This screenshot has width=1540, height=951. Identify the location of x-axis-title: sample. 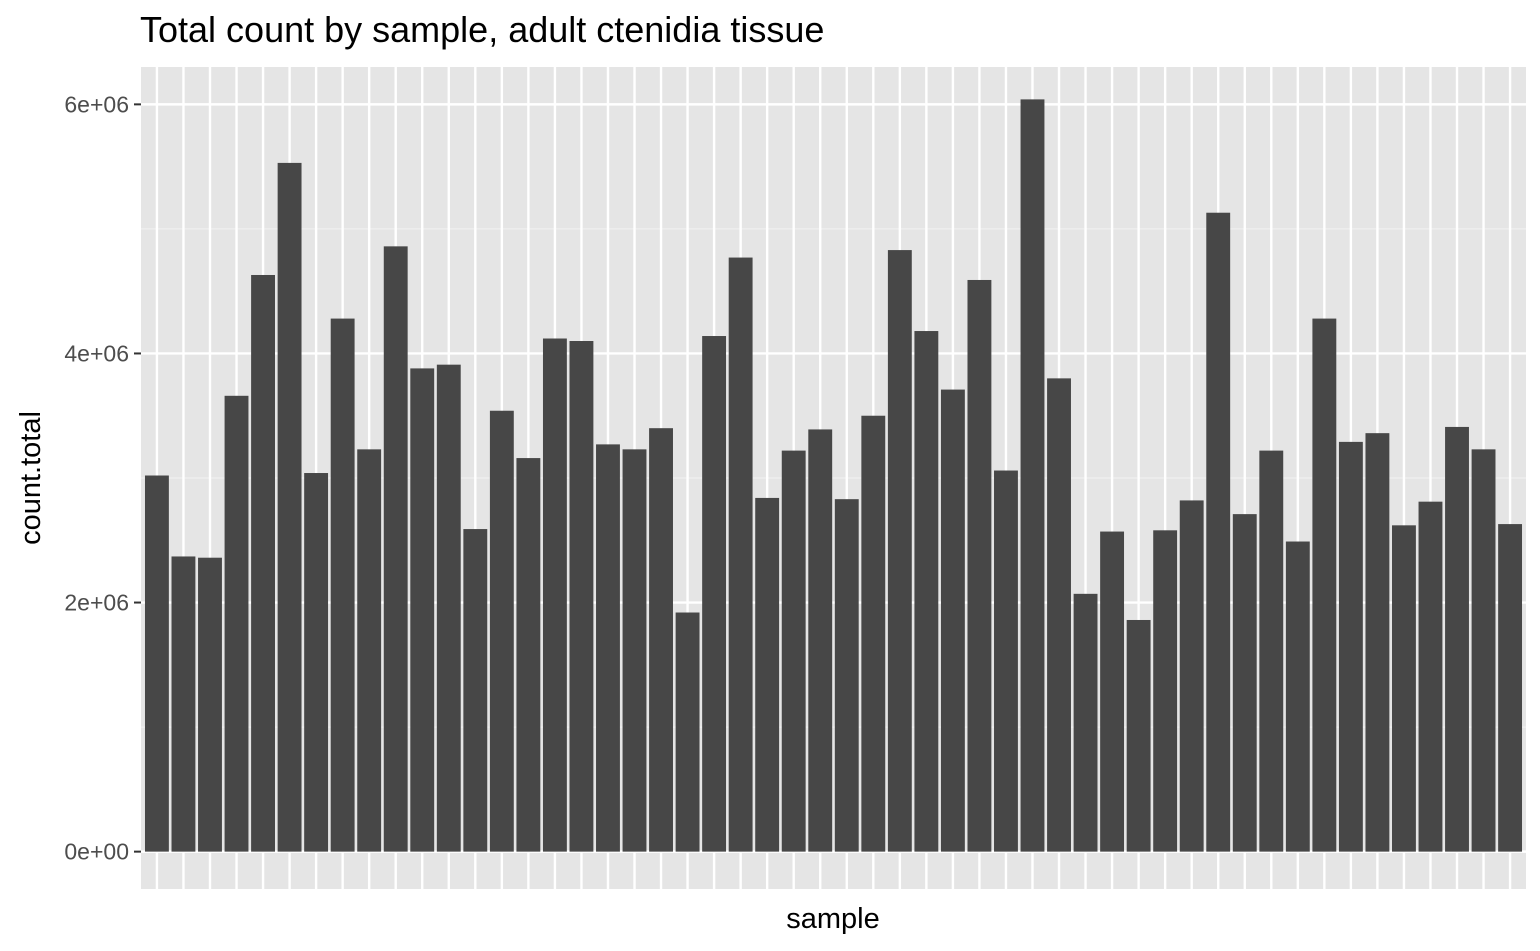
(833, 919).